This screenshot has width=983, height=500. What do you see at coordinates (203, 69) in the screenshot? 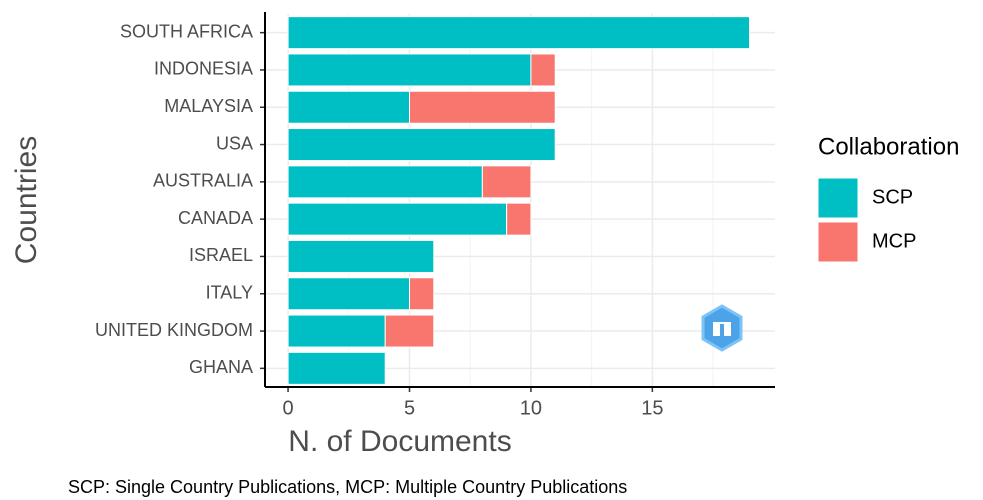
I see `y-tick-label: INDONESIA` at bounding box center [203, 69].